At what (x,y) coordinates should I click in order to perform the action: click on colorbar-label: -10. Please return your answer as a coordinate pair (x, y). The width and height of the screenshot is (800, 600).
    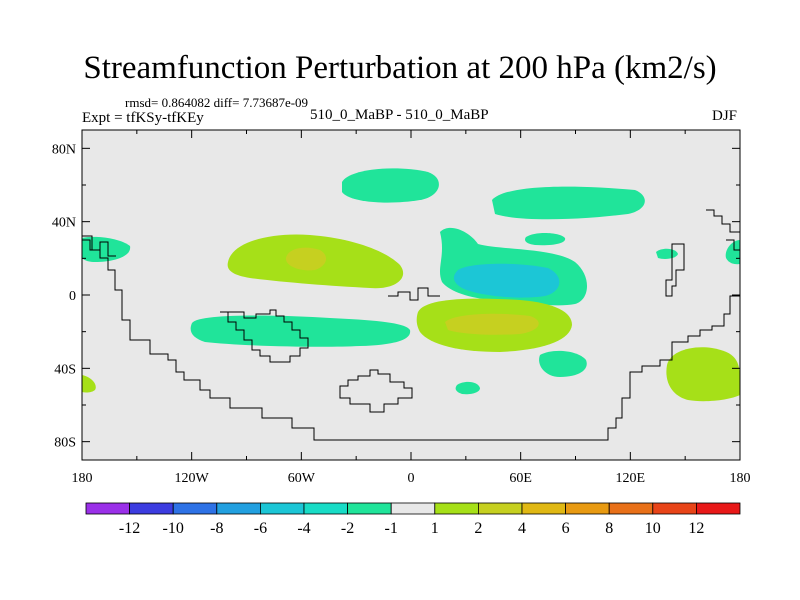
    Looking at the image, I should click on (173, 528).